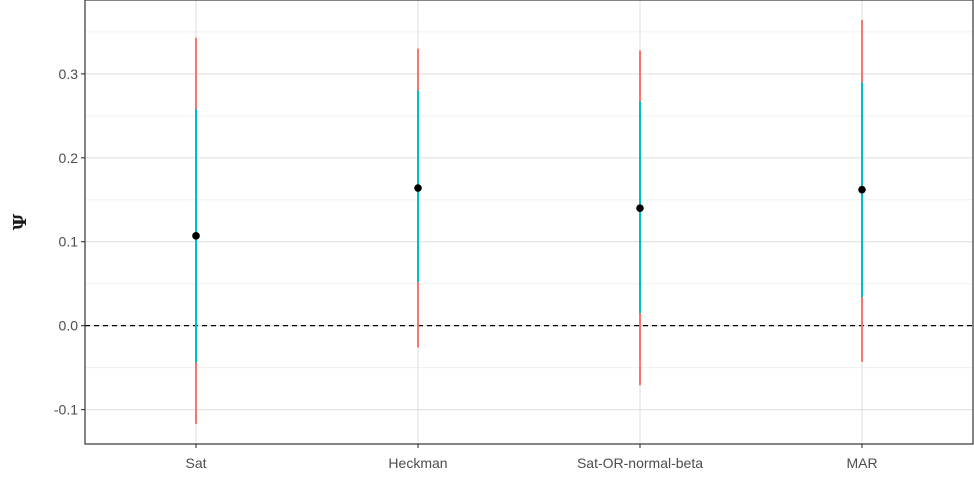 The image size is (974, 481). What do you see at coordinates (69, 158) in the screenshot?
I see `y-tick-label: 0.2` at bounding box center [69, 158].